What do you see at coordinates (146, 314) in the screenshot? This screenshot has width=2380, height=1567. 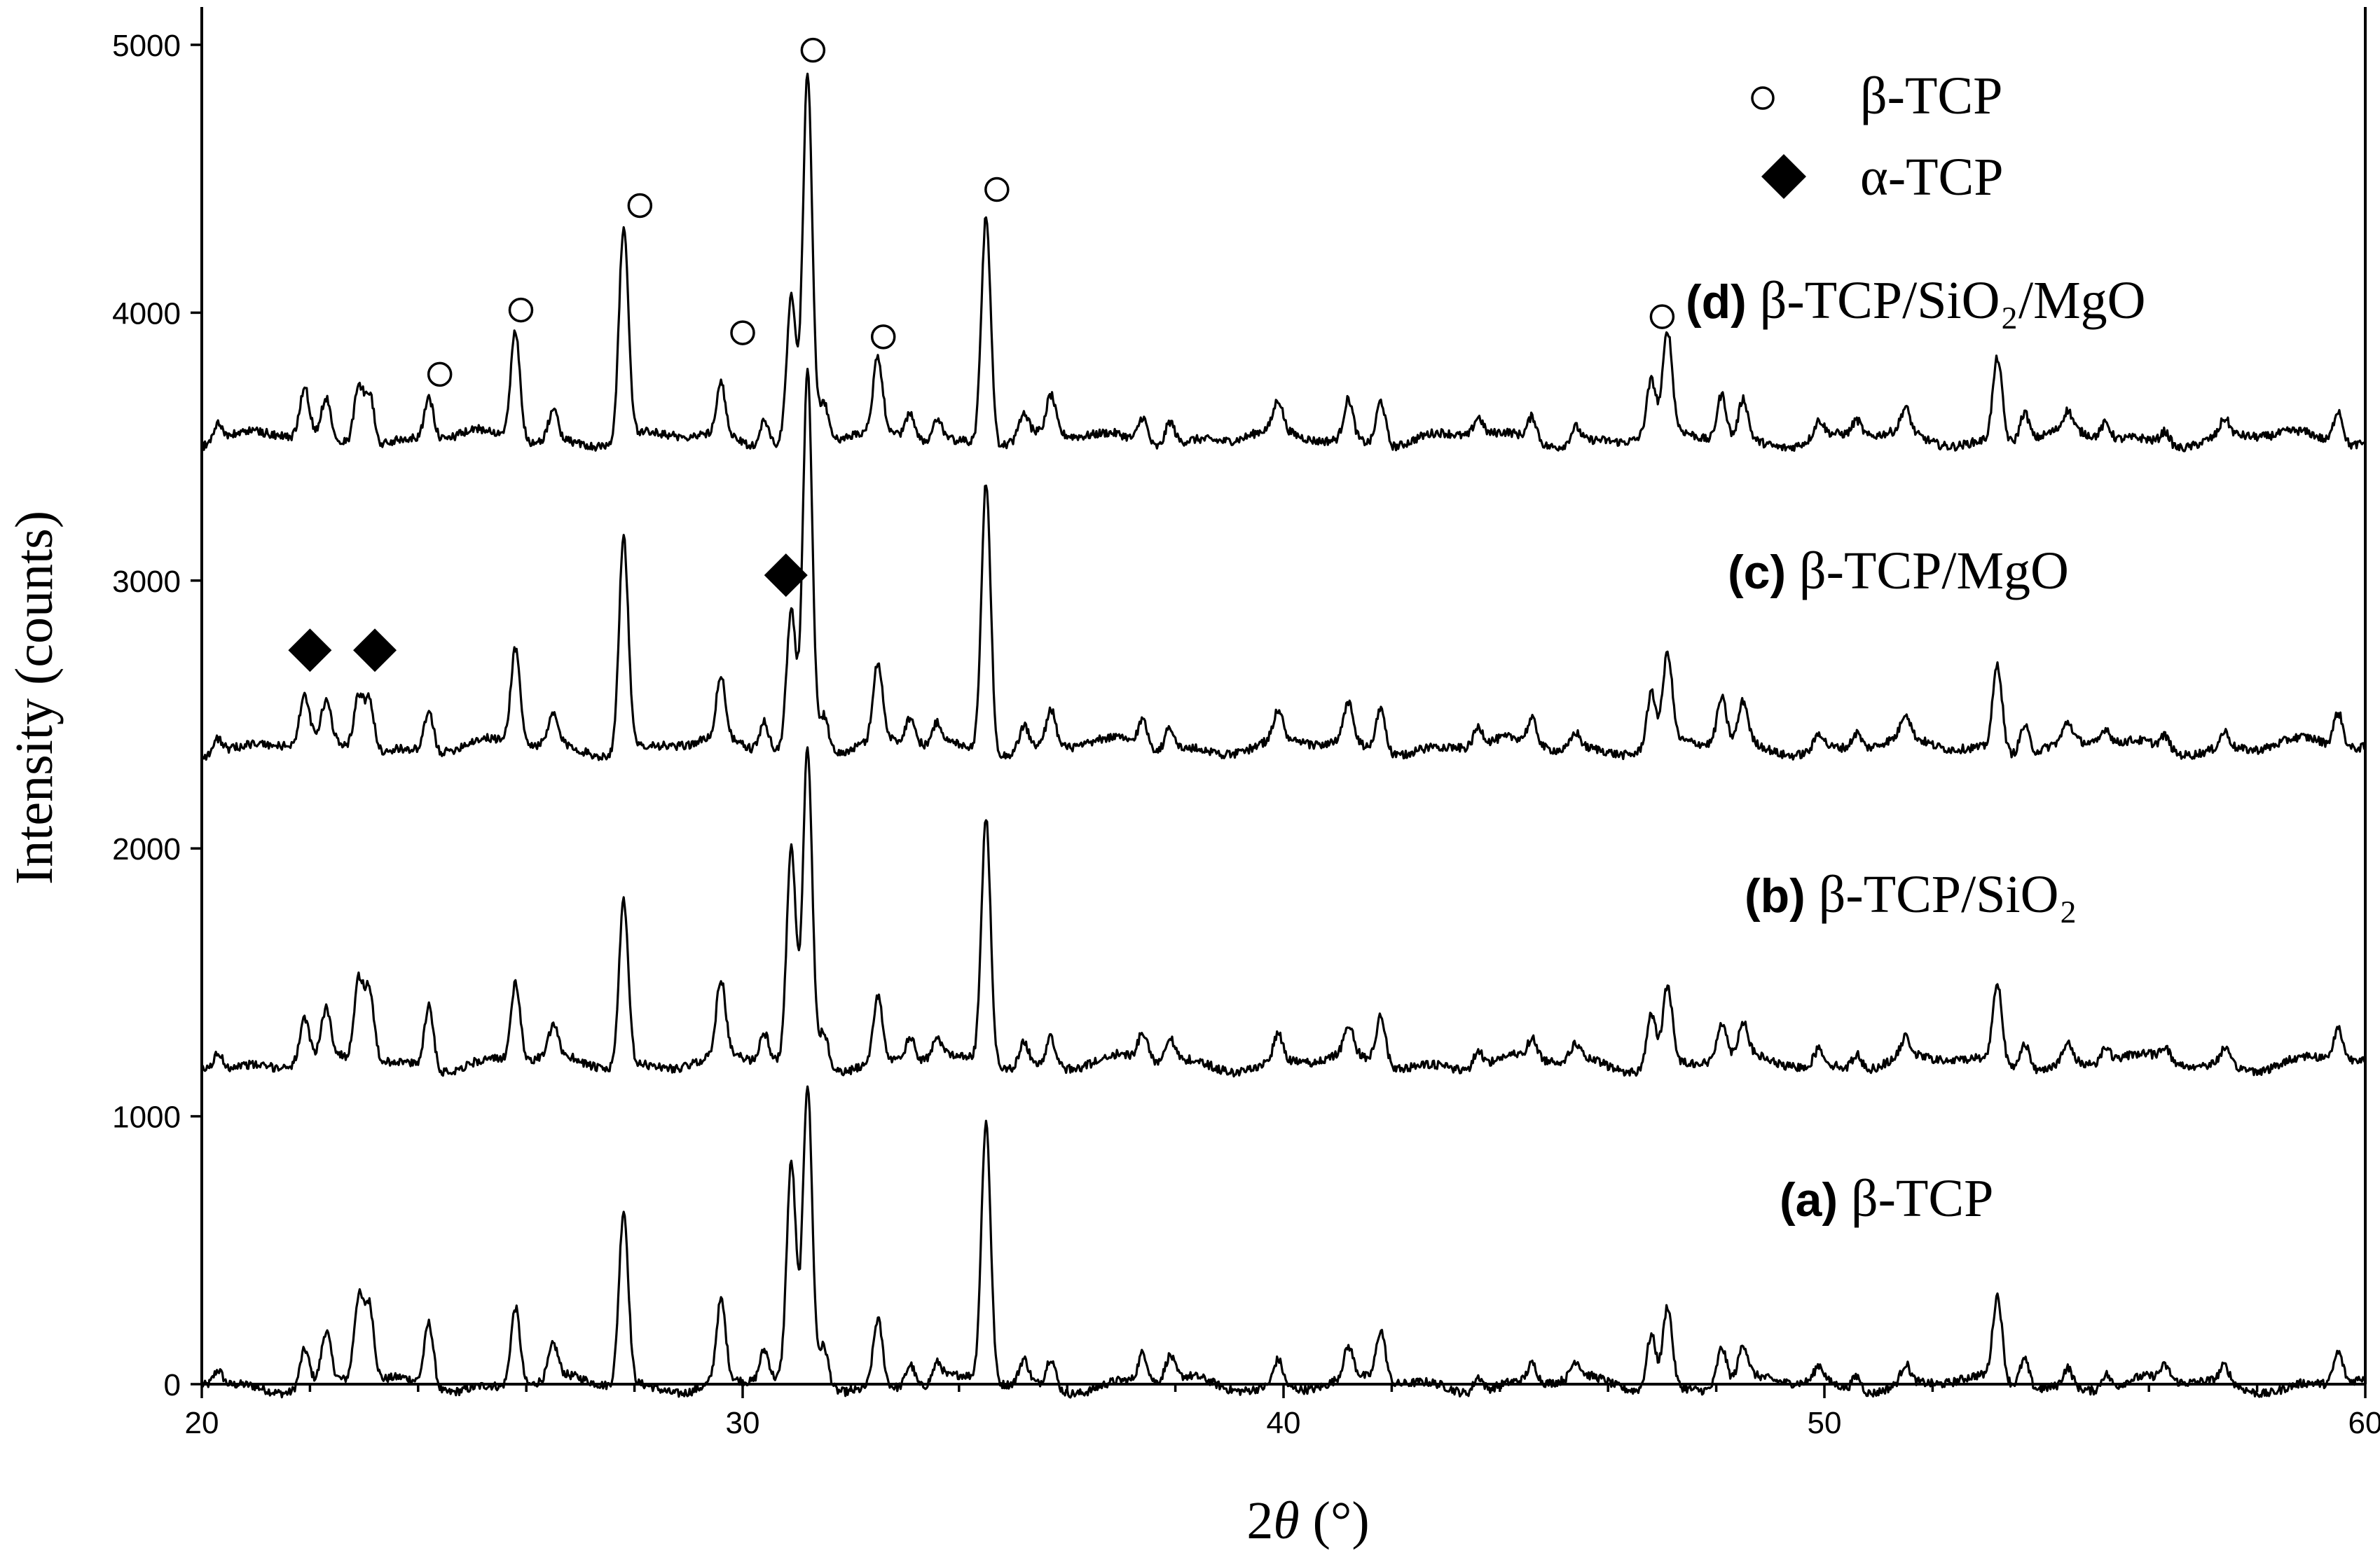 I see `y-tick-label: 4000` at bounding box center [146, 314].